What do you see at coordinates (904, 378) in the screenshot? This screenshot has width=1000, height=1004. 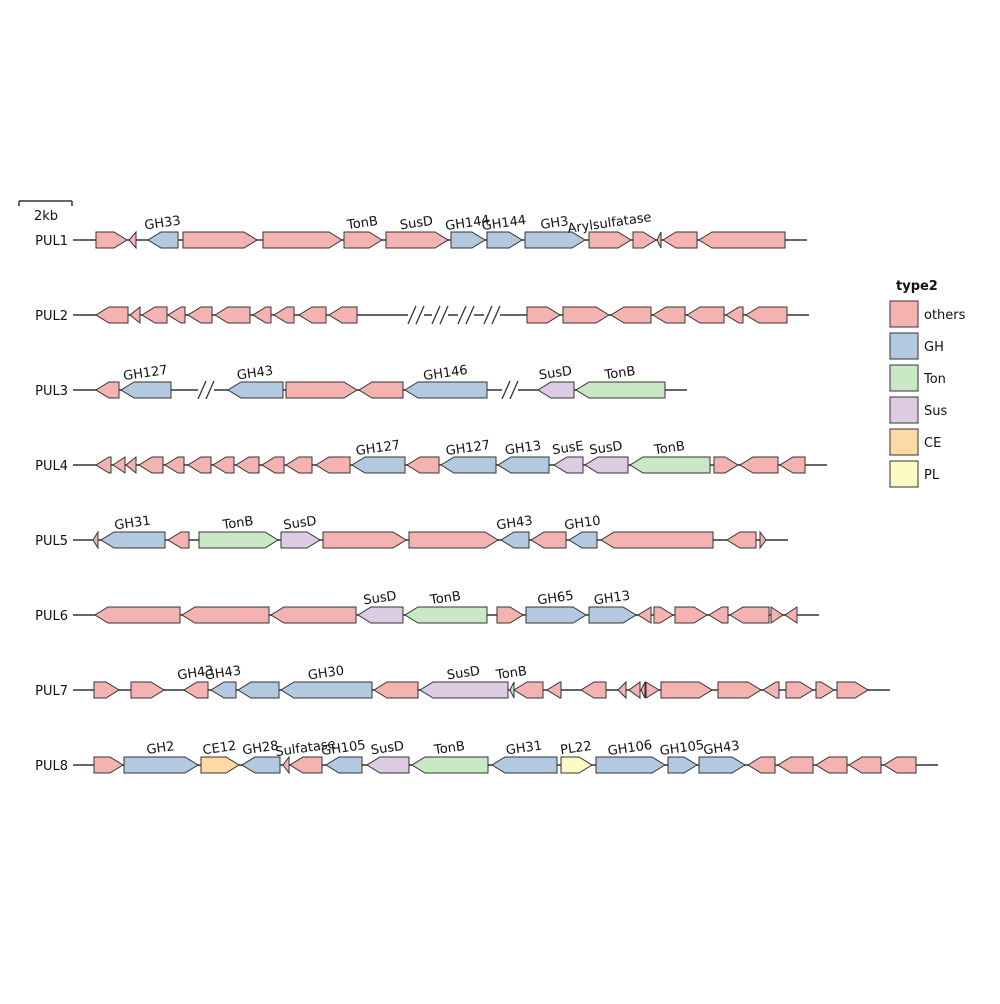 I see `legend-swatch-ton` at bounding box center [904, 378].